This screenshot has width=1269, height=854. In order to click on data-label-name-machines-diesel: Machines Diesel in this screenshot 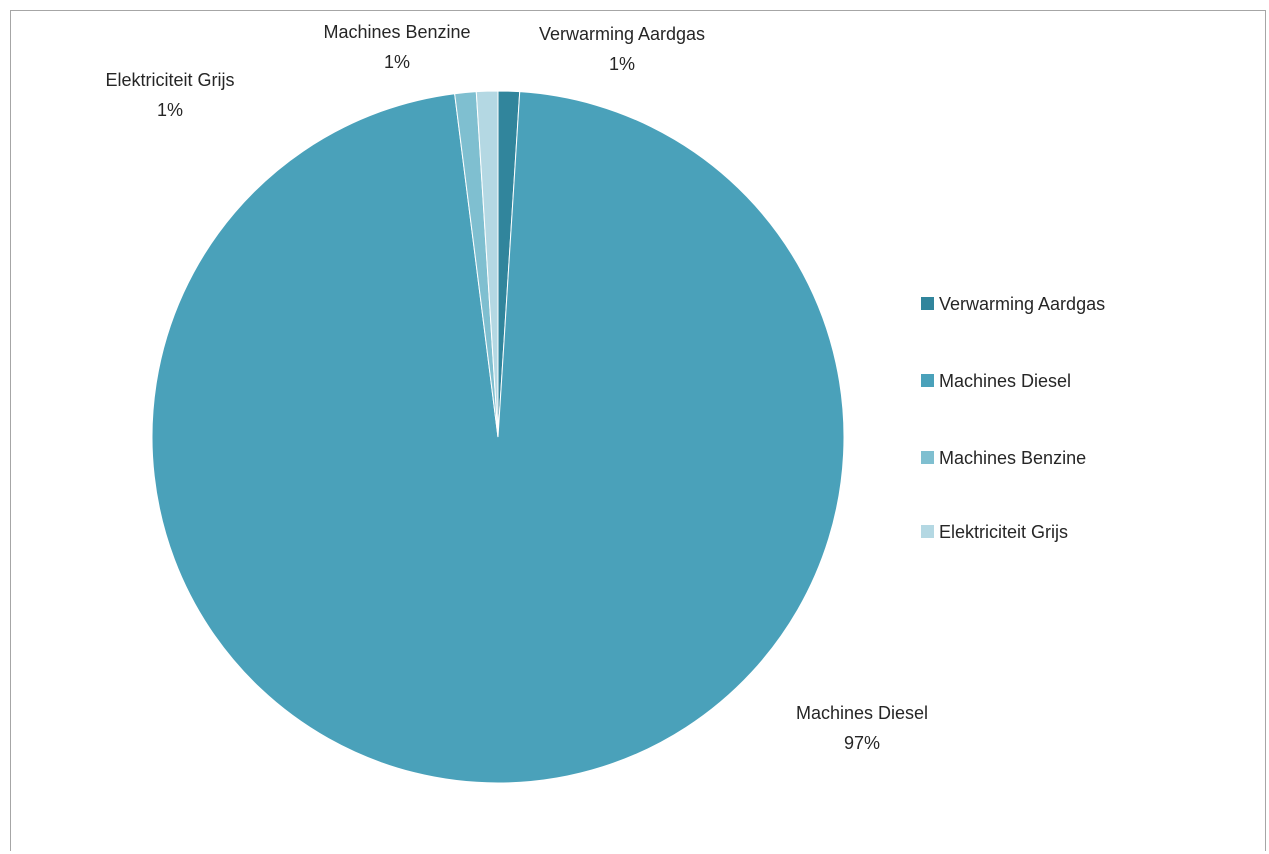, I will do `click(862, 713)`.